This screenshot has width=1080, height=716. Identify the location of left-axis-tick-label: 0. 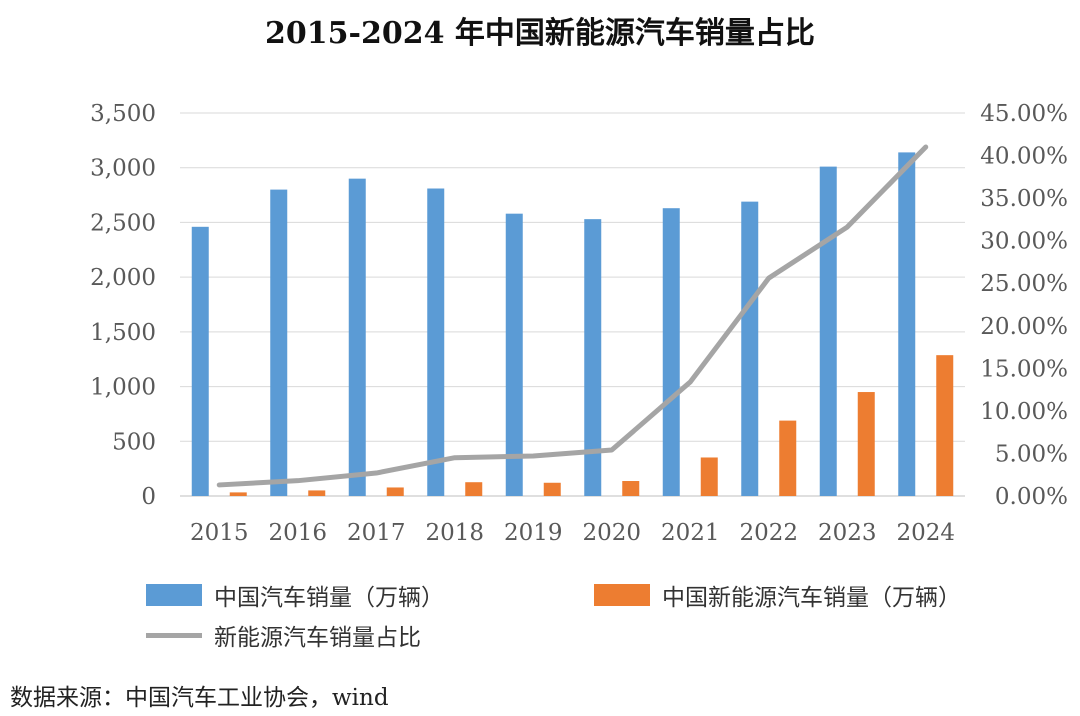
(148, 497).